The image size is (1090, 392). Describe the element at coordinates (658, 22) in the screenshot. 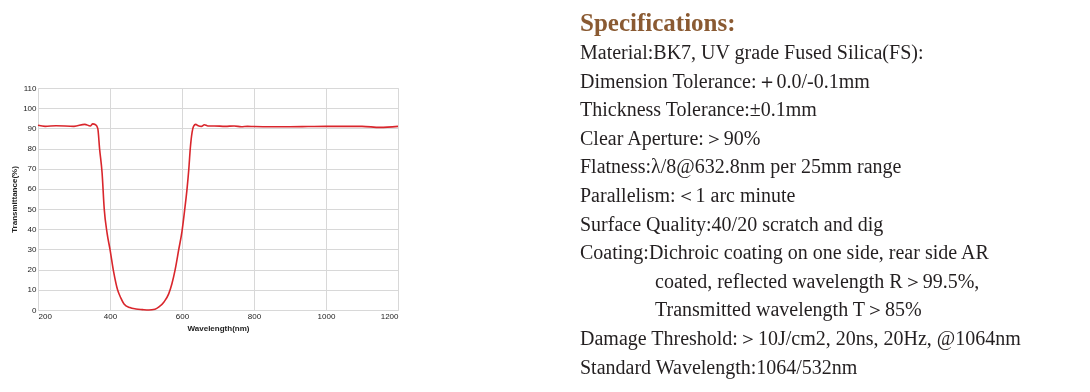

I see `text: Specifications:` at that location.